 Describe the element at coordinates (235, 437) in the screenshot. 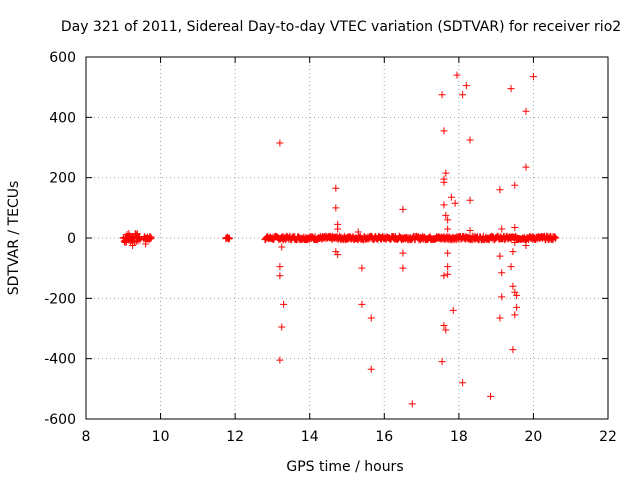

I see `x-tick-label: 12` at that location.